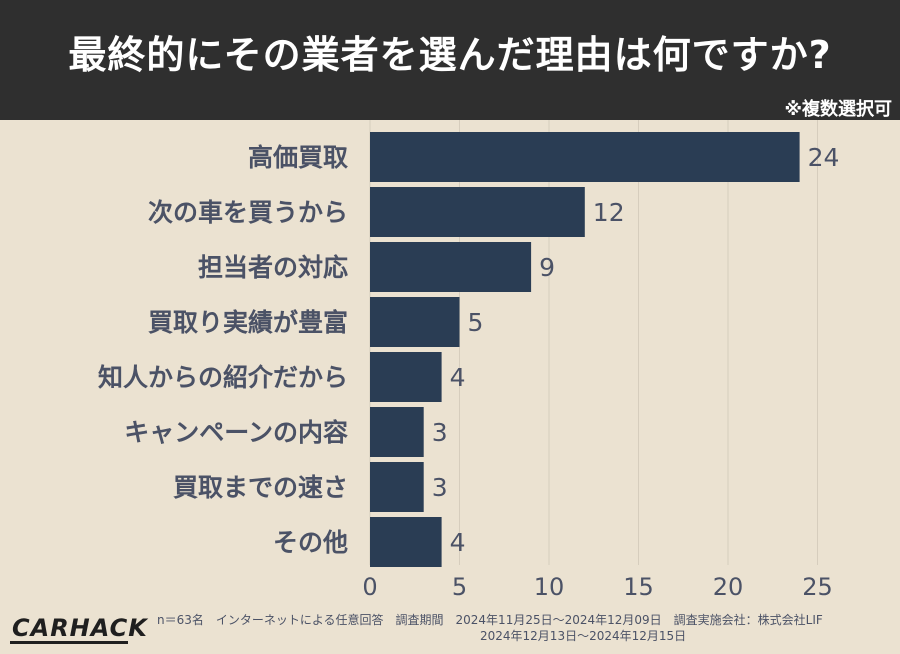  I want to click on category-label: 高価買取, so click(298, 157).